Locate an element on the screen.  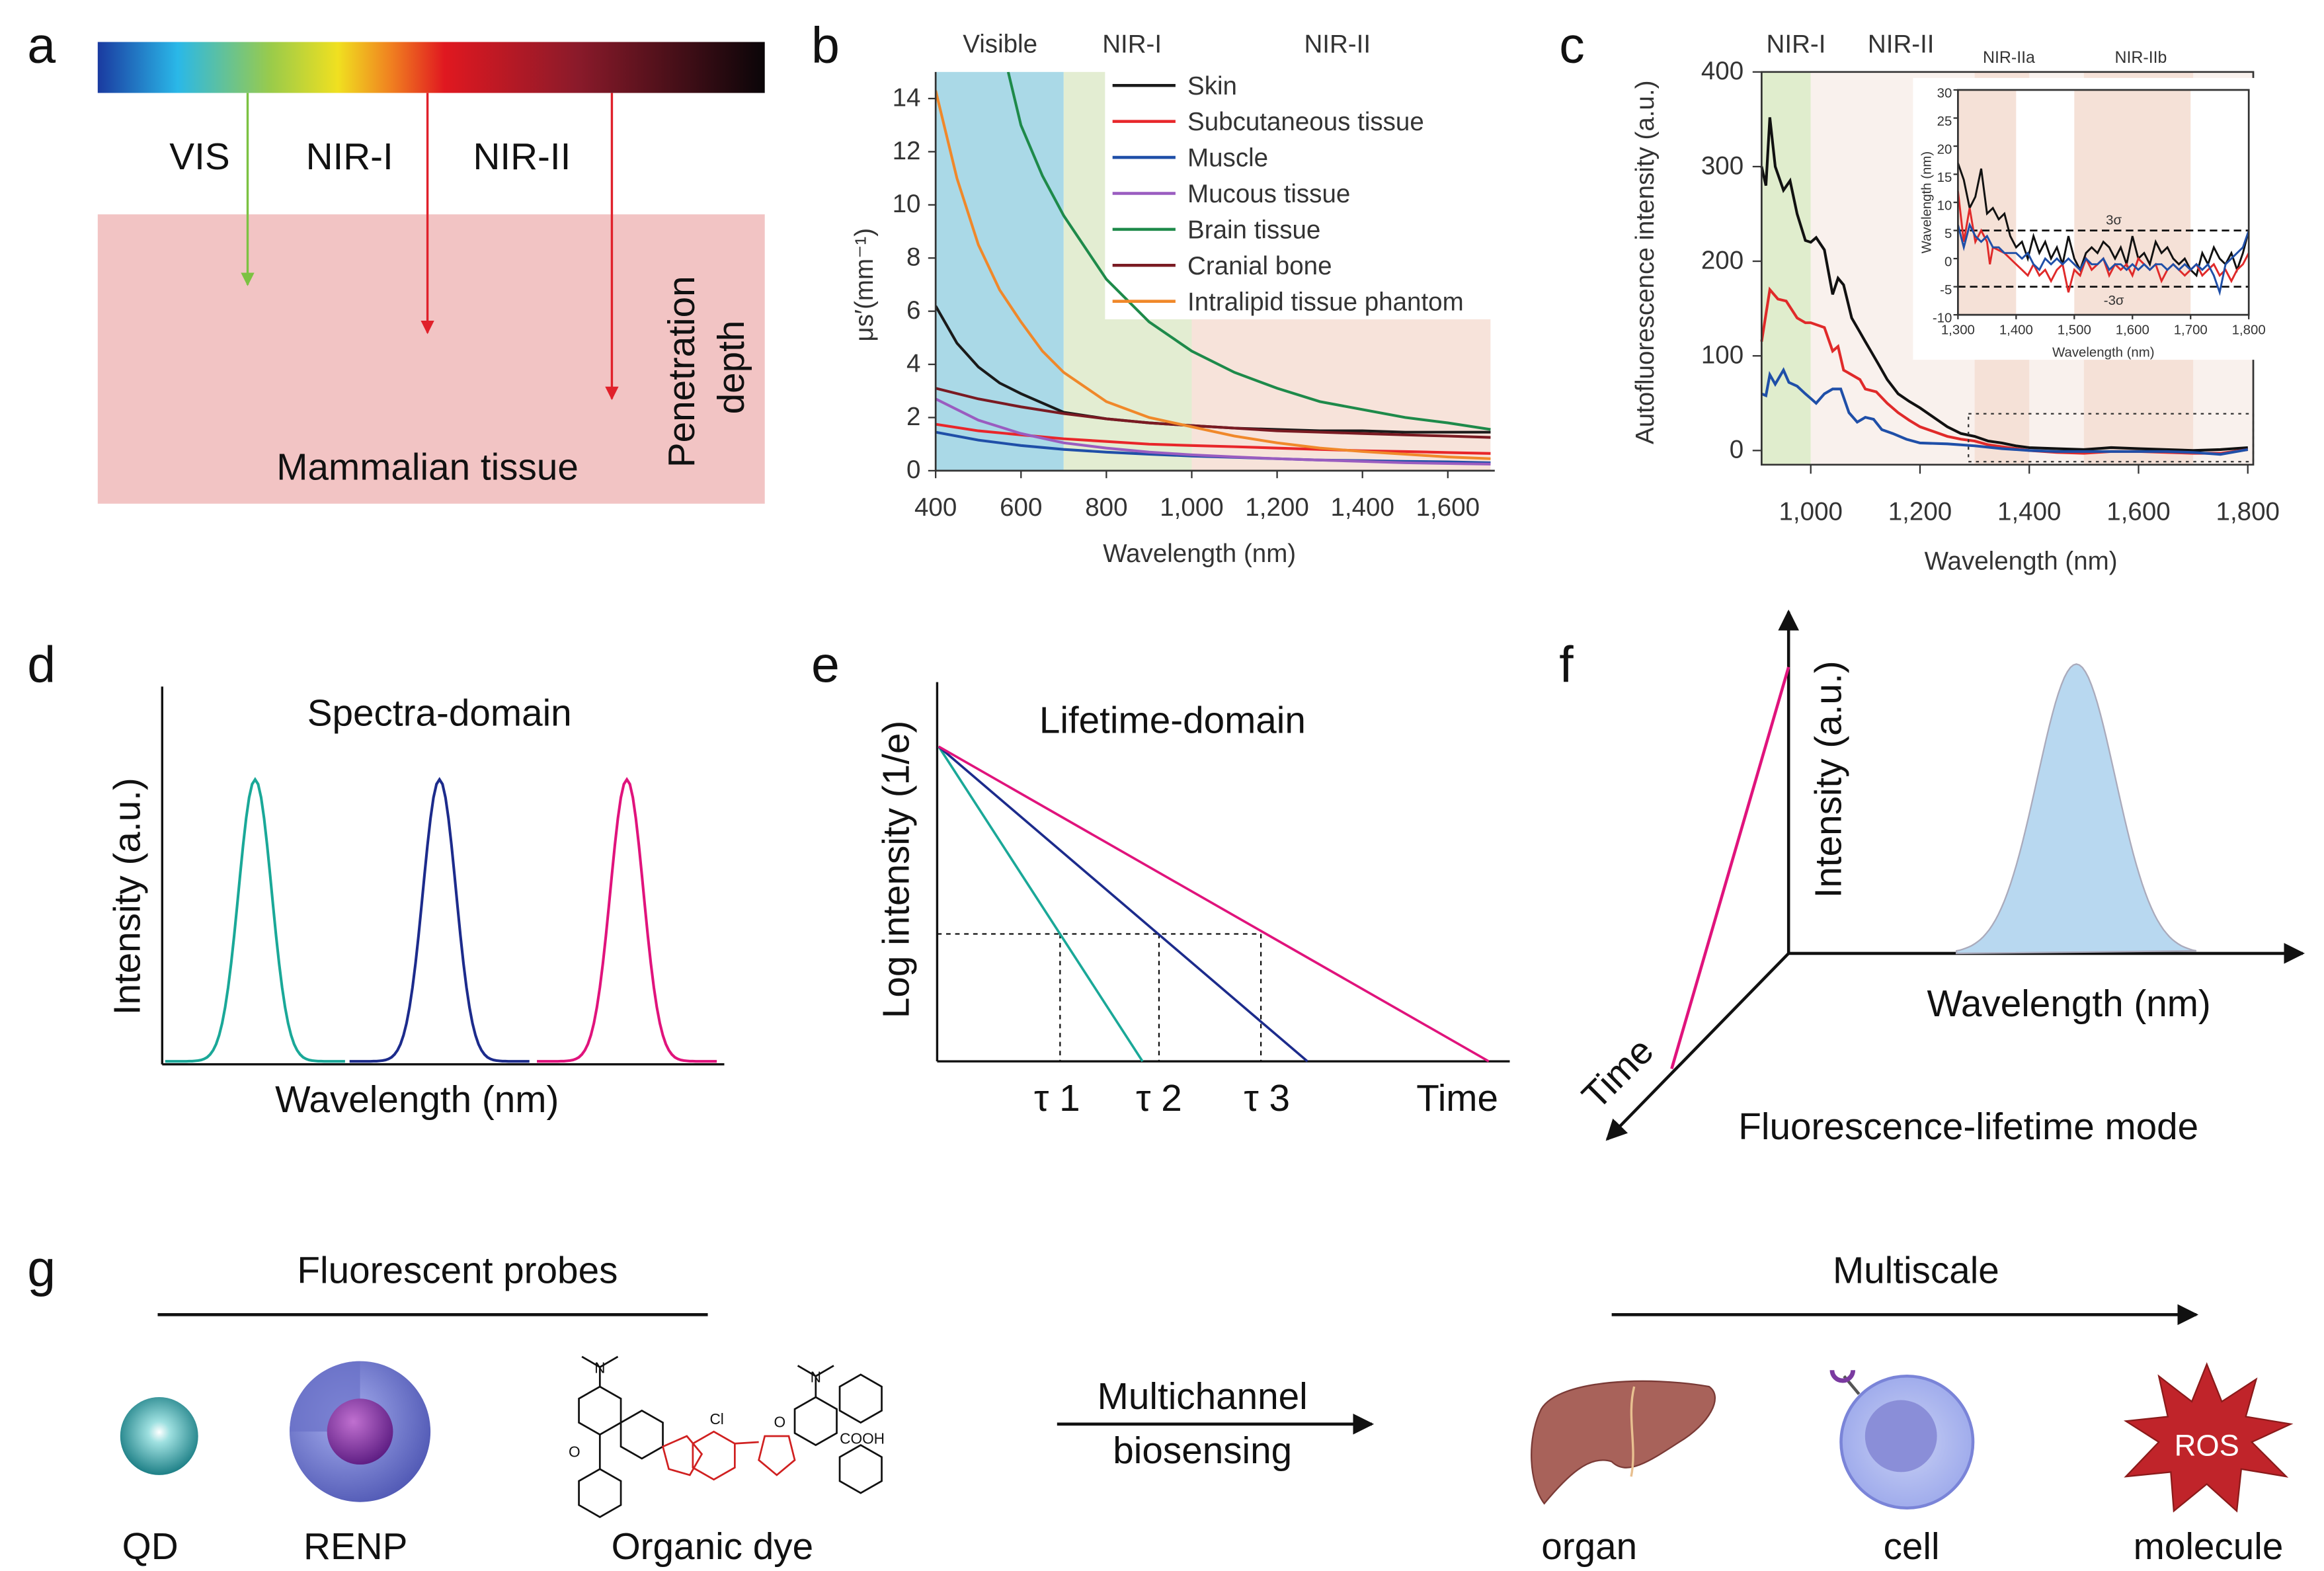
y-tick-label: 400 is located at coordinates (1722, 71).